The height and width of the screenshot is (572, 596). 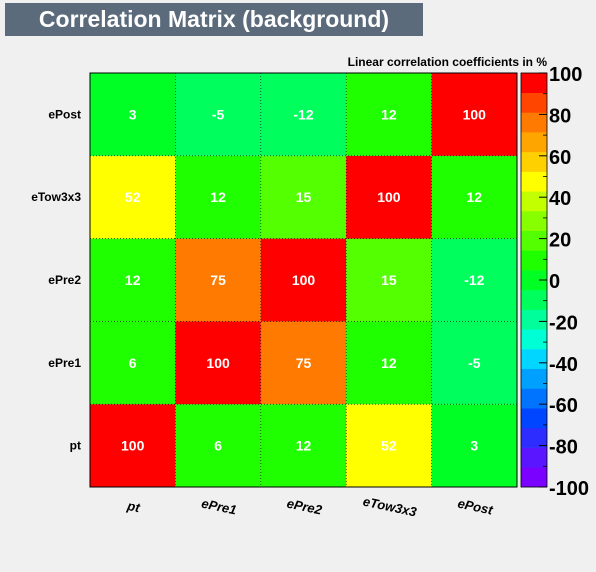 I want to click on cell-eTow3x3-ePre1, so click(x=389, y=363).